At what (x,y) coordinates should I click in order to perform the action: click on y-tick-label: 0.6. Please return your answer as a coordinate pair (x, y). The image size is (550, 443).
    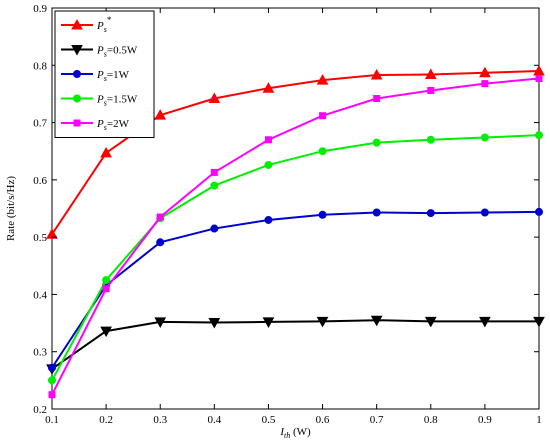
    Looking at the image, I should click on (40, 181).